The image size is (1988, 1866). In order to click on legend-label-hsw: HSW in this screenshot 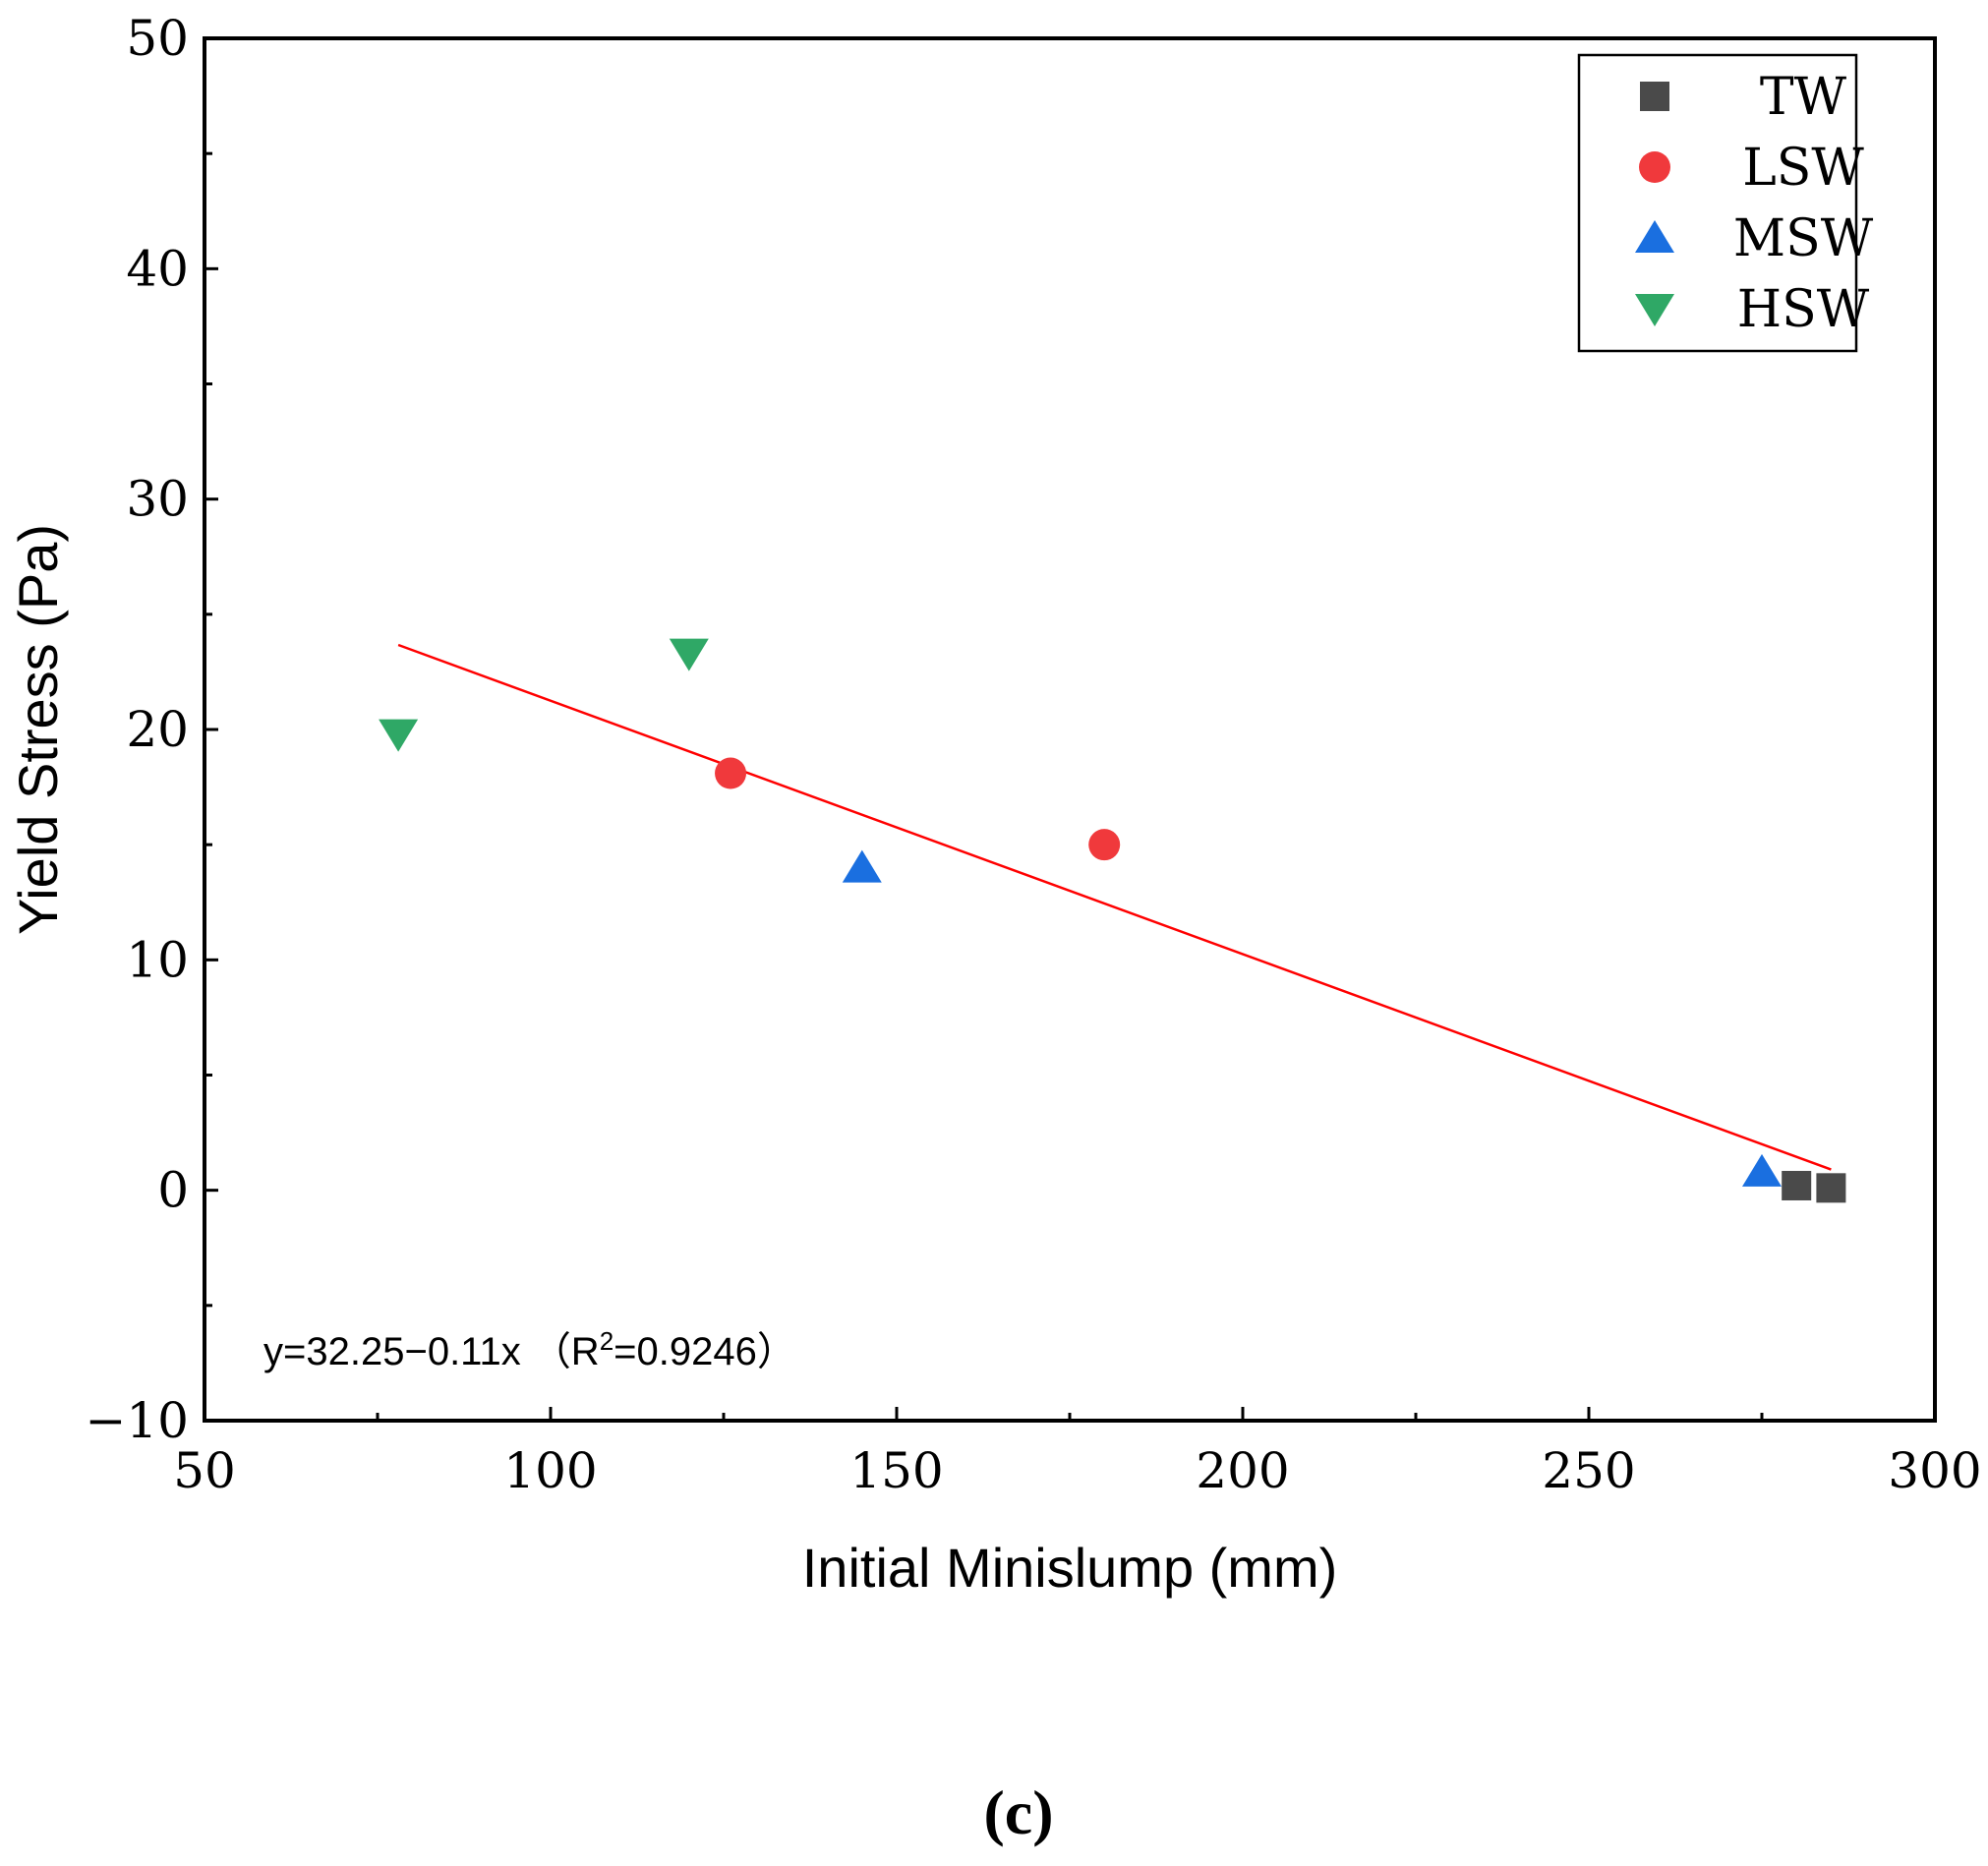, I will do `click(1803, 309)`.